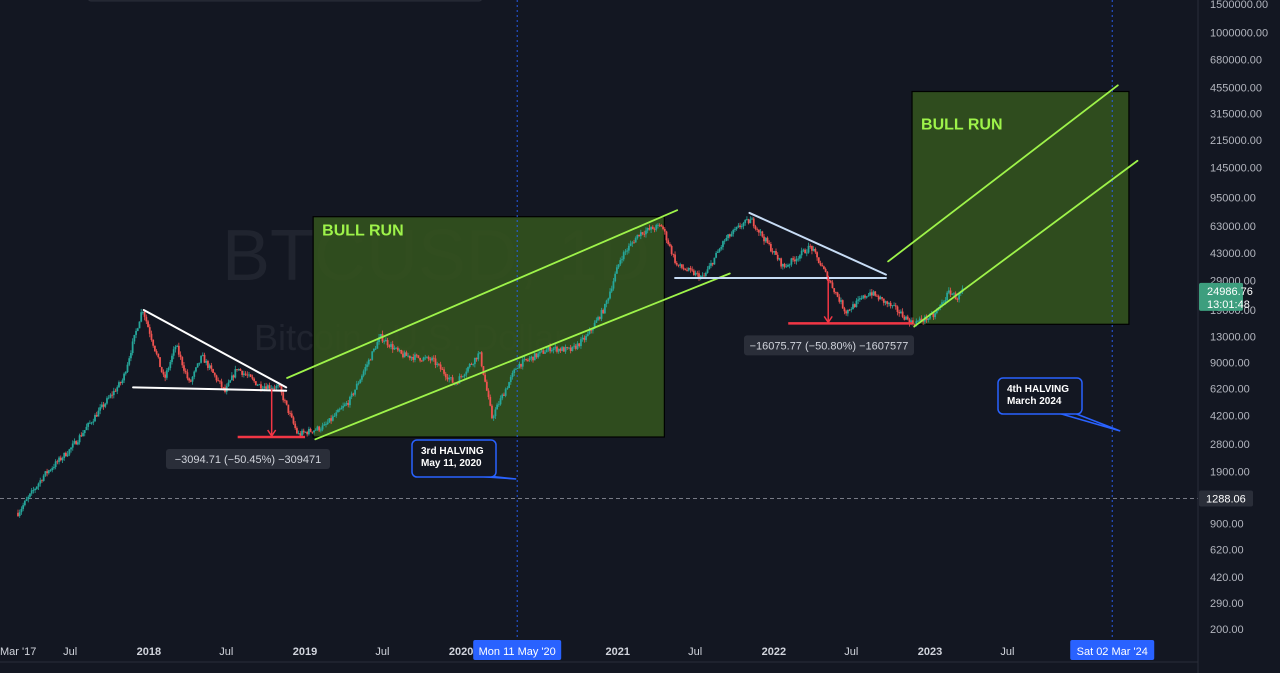 This screenshot has height=673, width=1280. What do you see at coordinates (464, 459) in the screenshot?
I see `halving-3-callout: 3rd HALVING May 11, 2020` at bounding box center [464, 459].